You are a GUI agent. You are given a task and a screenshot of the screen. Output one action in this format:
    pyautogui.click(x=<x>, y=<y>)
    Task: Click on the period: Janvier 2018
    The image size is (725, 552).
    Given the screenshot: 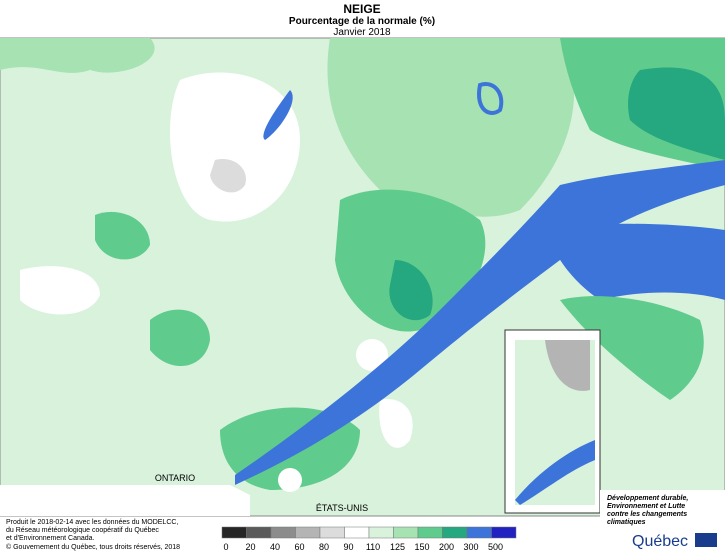 What is the action you would take?
    pyautogui.click(x=362, y=32)
    